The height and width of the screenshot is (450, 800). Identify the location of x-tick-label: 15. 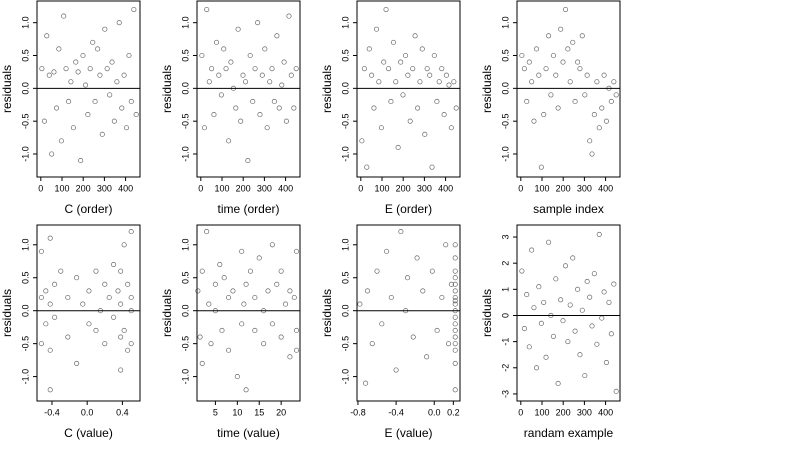
(259, 412).